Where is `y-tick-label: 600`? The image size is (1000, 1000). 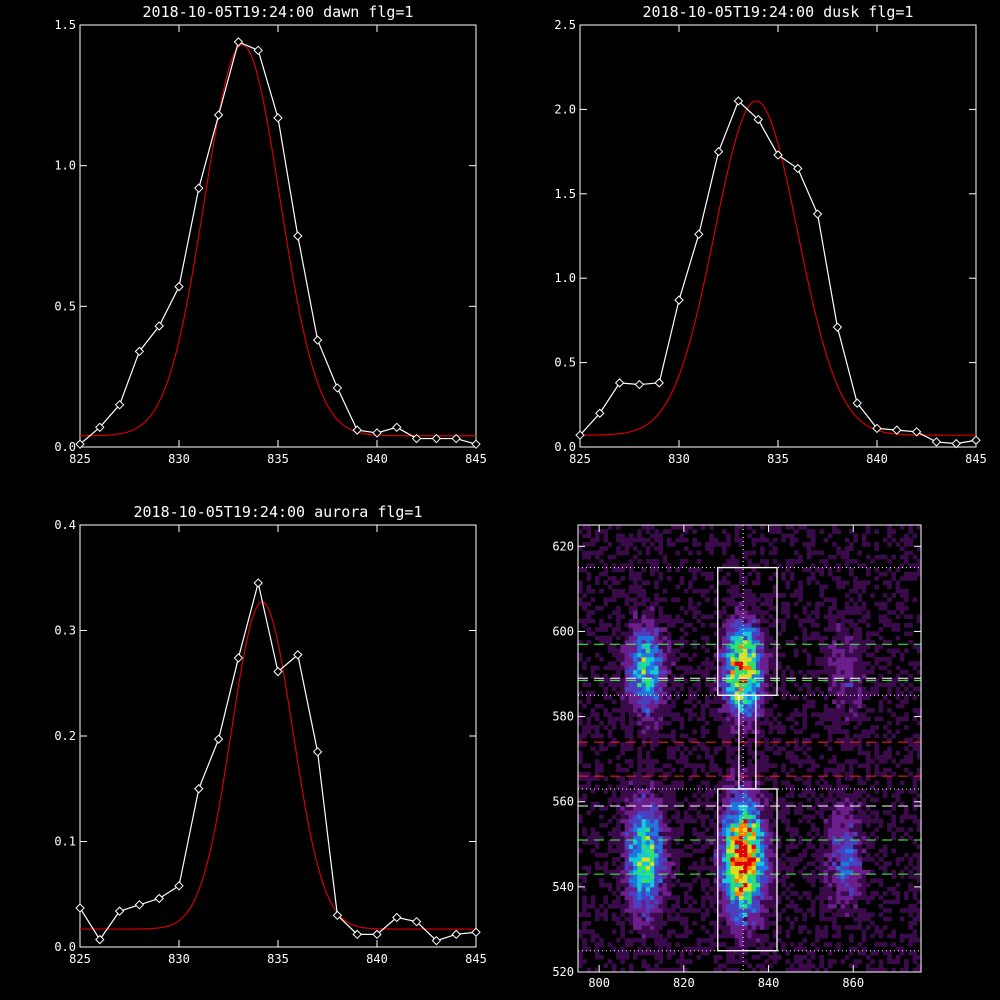
y-tick-label: 600 is located at coordinates (563, 631).